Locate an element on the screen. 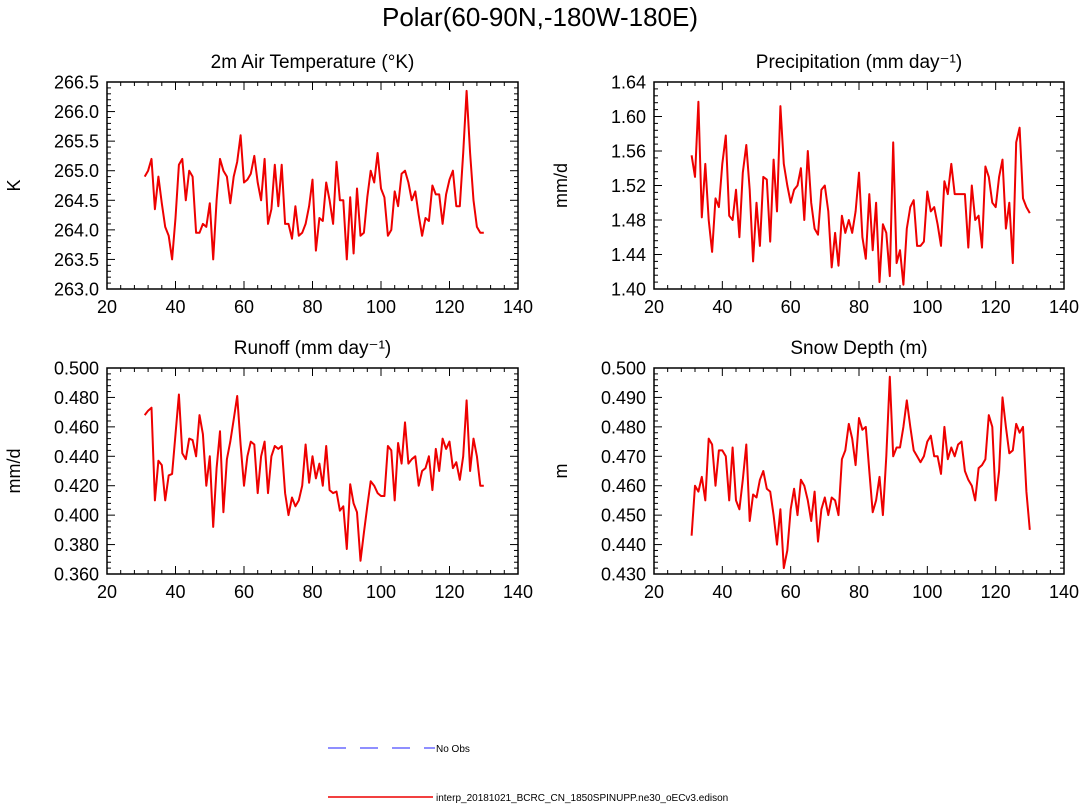  y-tick-label: 1.48 is located at coordinates (628, 221).